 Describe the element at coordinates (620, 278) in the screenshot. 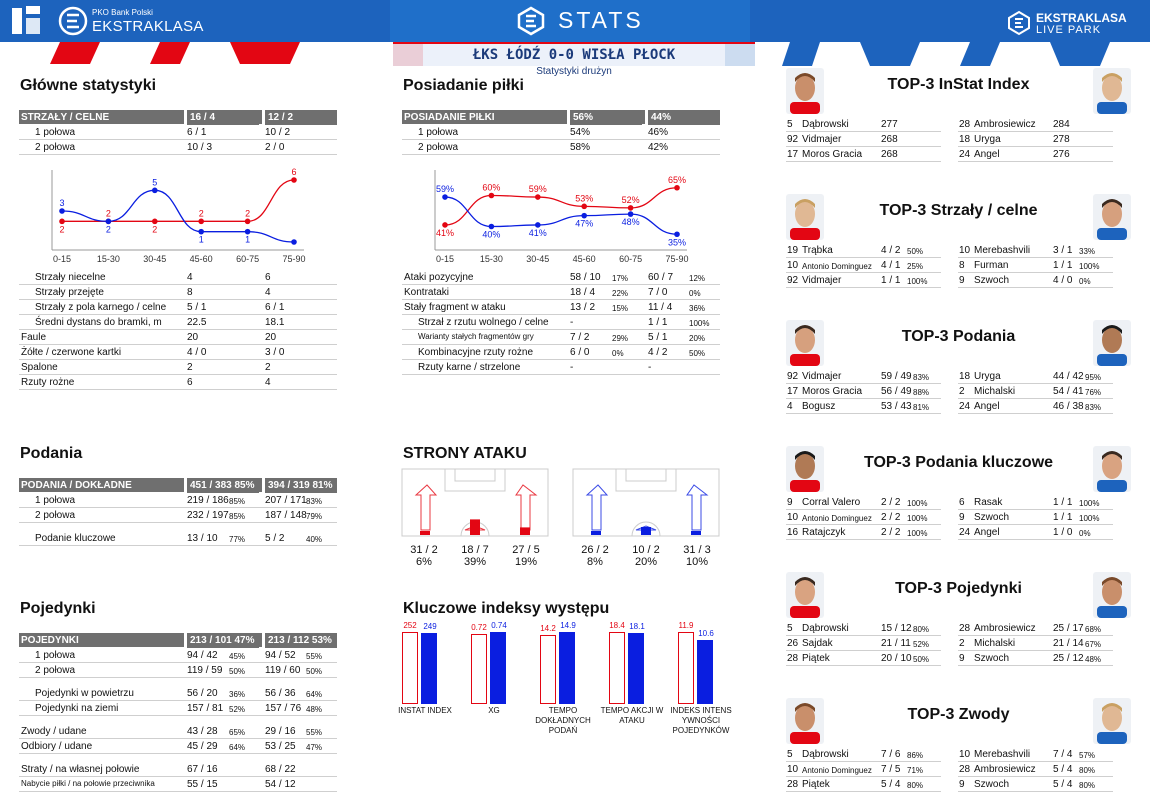

I see `row-home-percent: 17%` at that location.